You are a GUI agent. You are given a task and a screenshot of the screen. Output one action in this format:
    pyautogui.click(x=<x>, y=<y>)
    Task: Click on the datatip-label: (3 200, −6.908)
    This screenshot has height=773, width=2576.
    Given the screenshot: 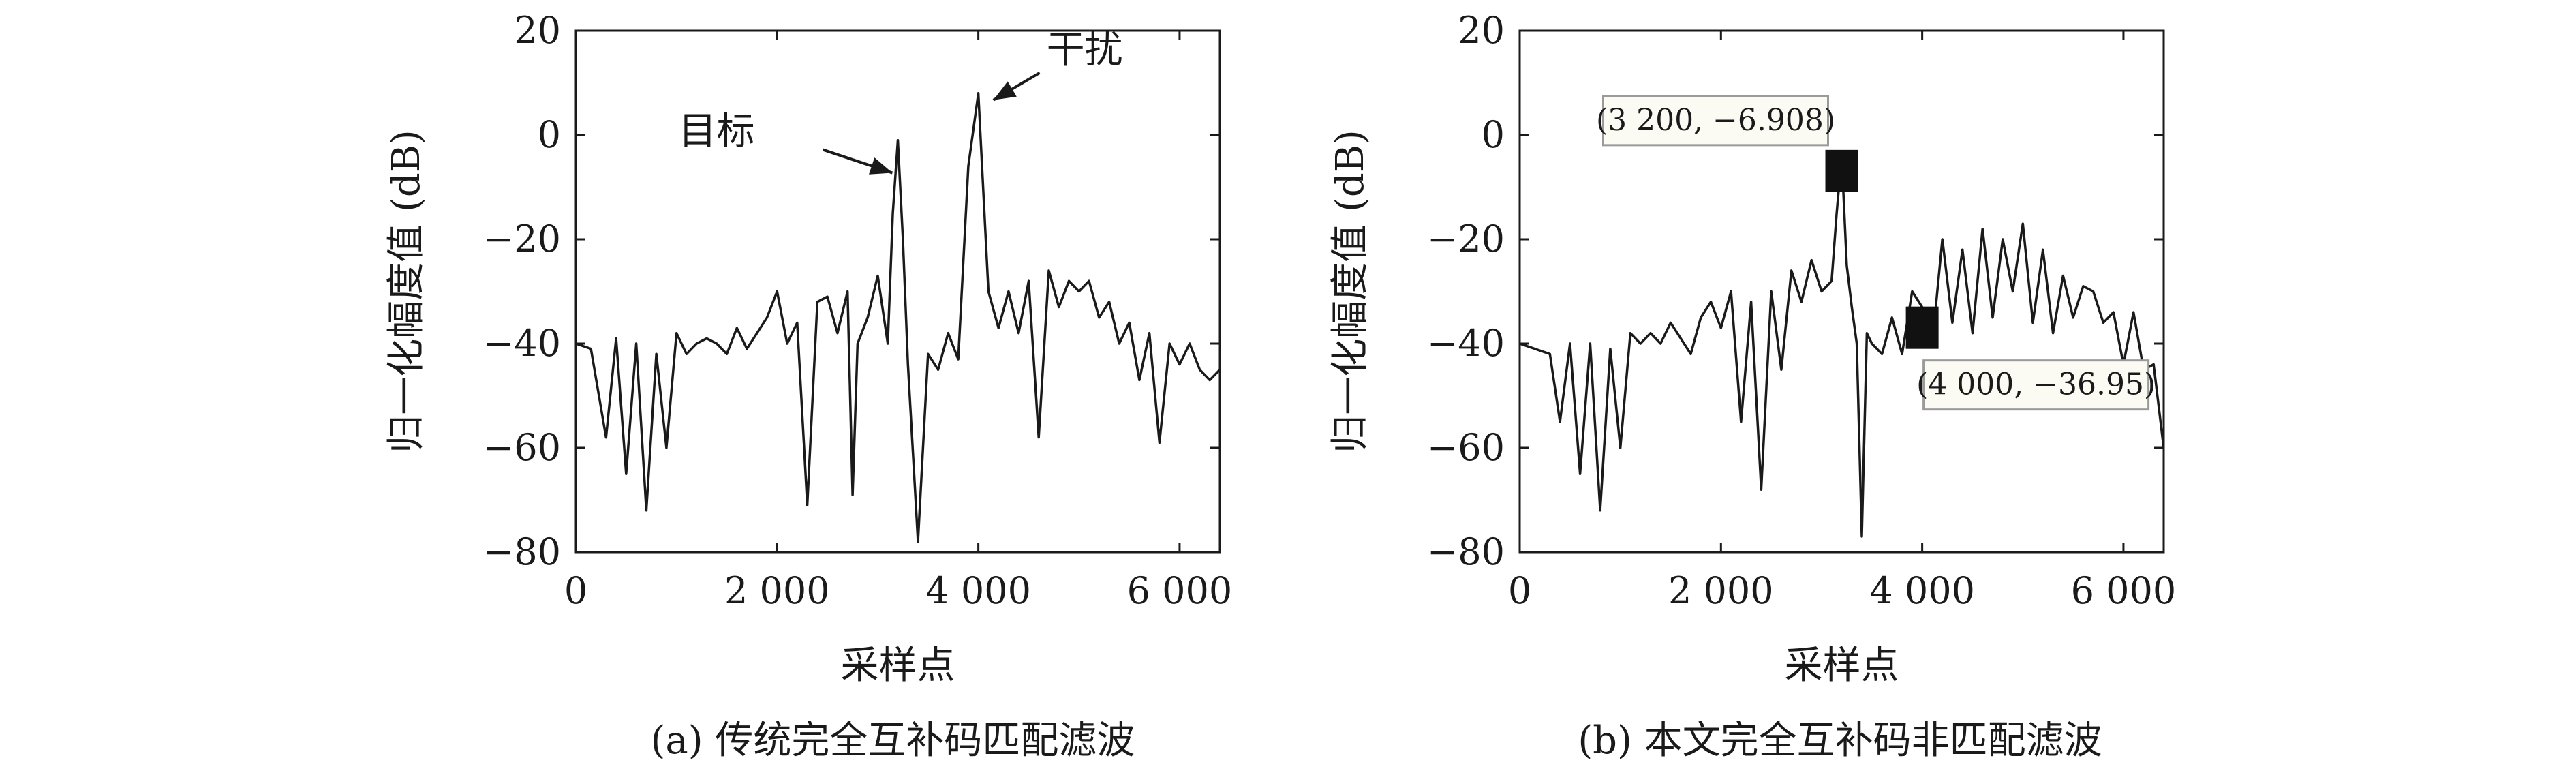 What is the action you would take?
    pyautogui.click(x=1716, y=121)
    